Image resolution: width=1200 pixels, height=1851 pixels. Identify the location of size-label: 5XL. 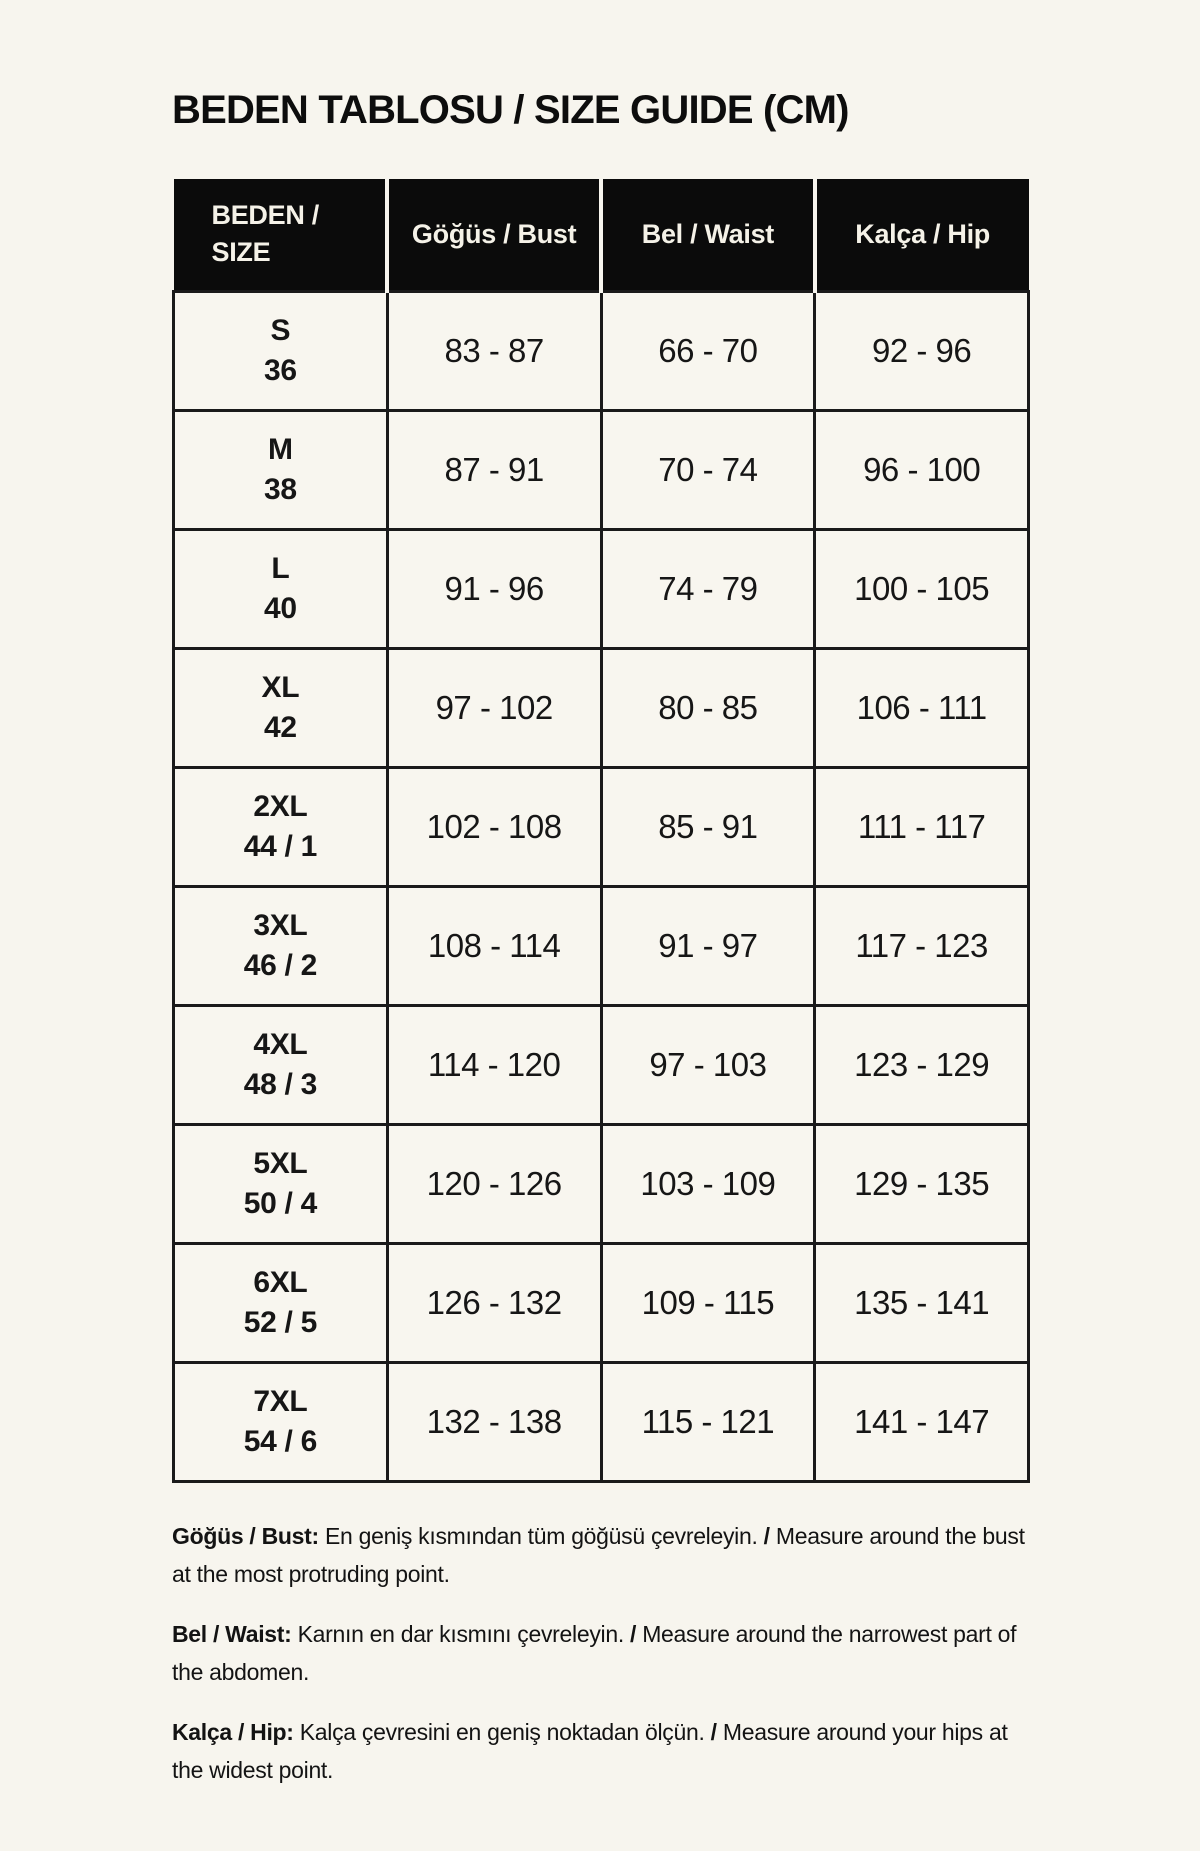
(280, 1163).